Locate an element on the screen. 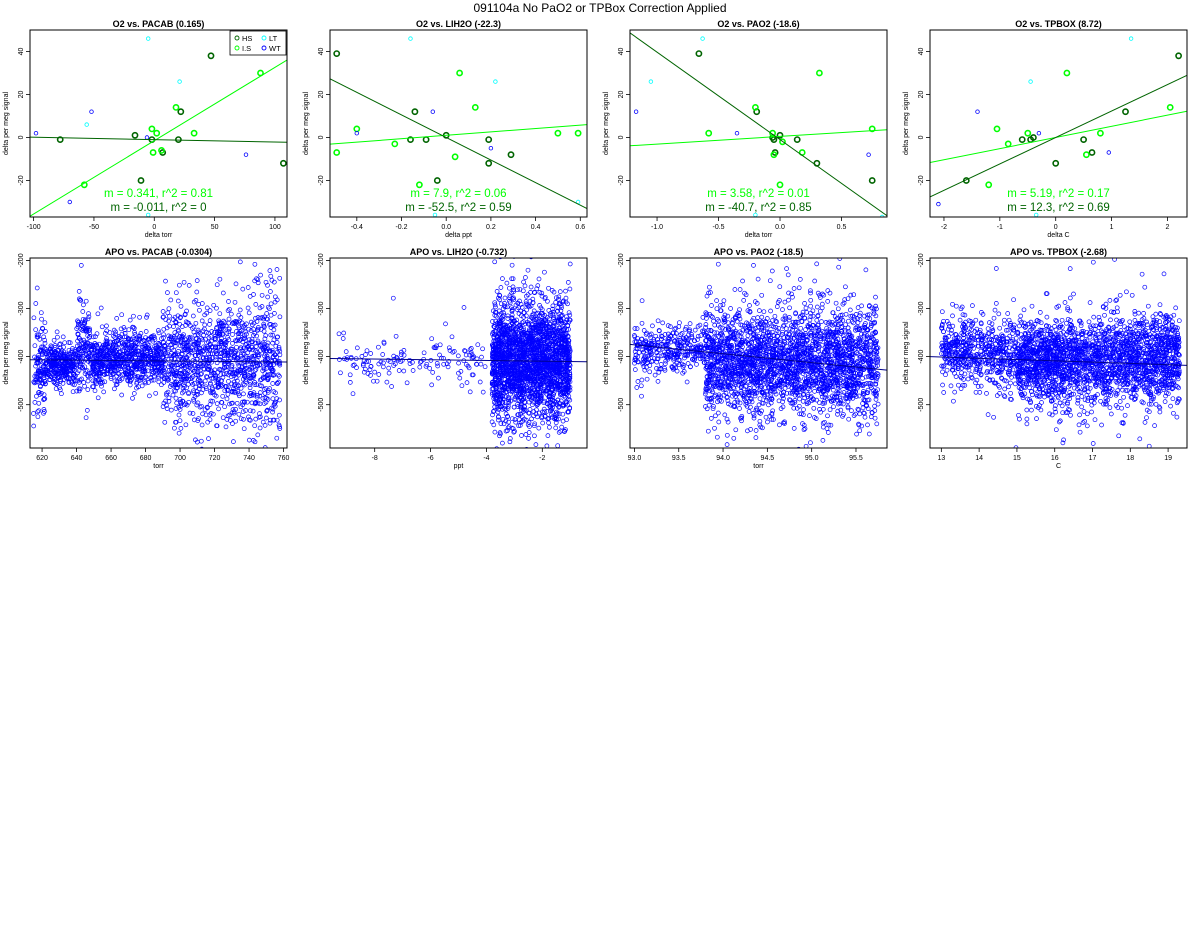 This screenshot has width=1200, height=950. y-axis-label: delta per meg signal is located at coordinates (6, 123).